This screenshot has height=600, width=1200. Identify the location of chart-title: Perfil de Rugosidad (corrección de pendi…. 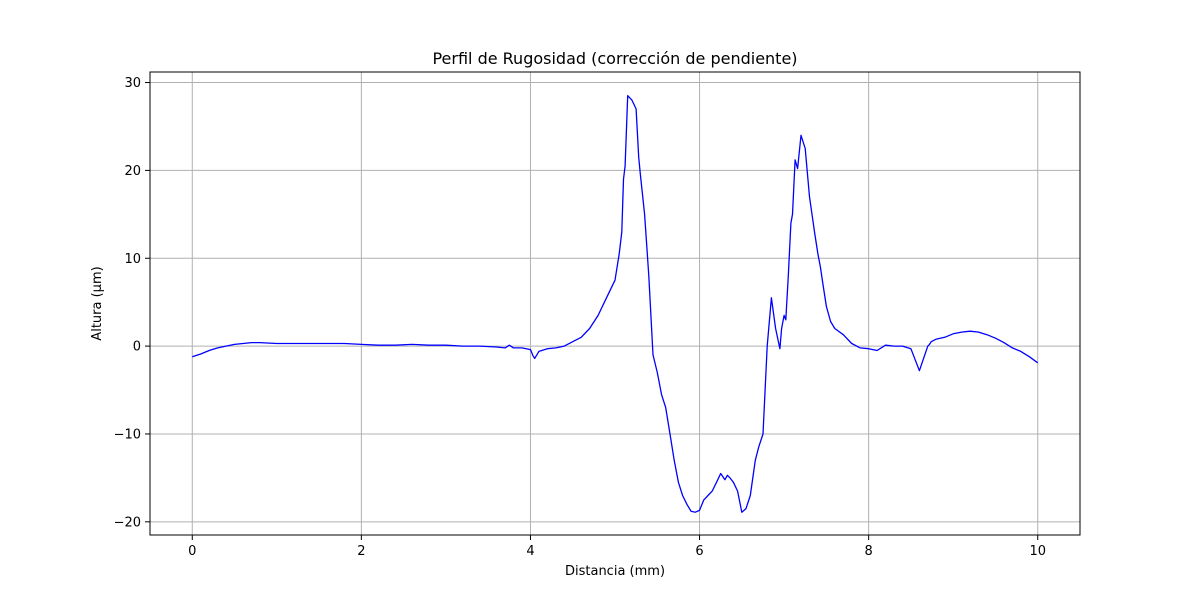
(614, 58).